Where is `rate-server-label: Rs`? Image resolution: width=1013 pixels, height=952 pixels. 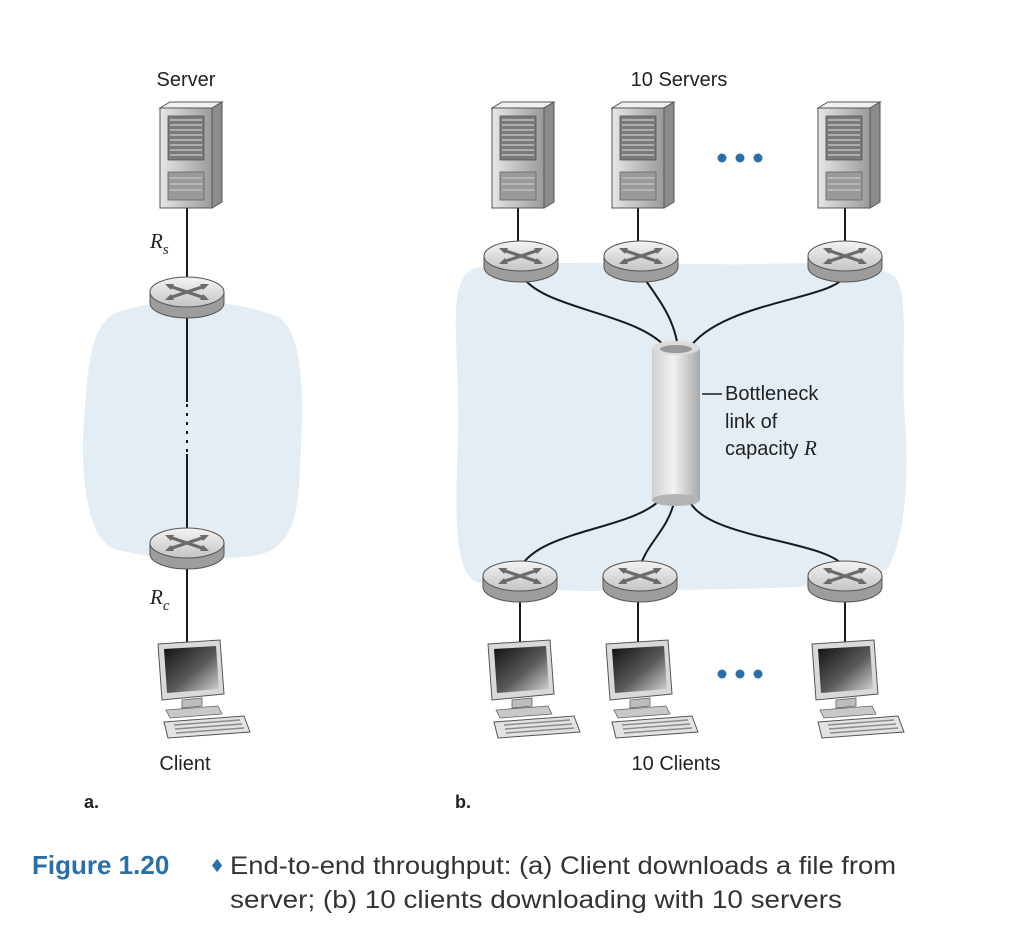 rate-server-label: Rs is located at coordinates (159, 243).